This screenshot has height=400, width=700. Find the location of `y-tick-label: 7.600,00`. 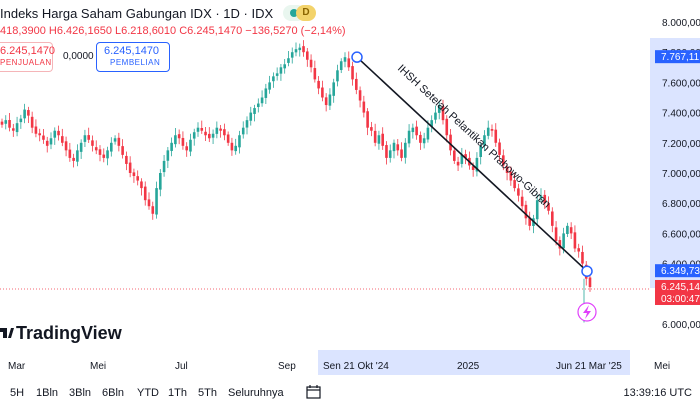

y-tick-label: 7.600,00 is located at coordinates (681, 83).